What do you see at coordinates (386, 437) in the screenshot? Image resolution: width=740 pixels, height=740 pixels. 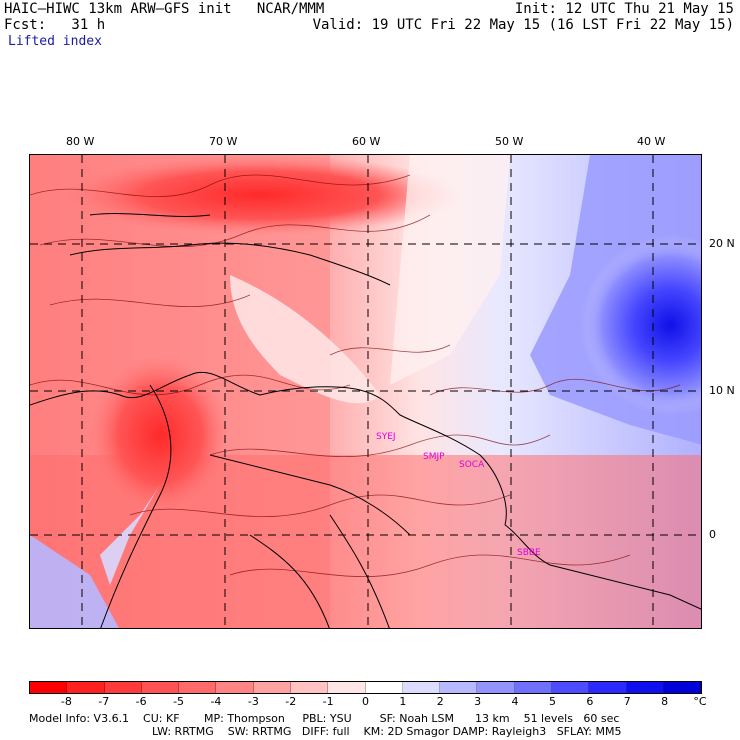 I see `station-syej: SYEJ` at bounding box center [386, 437].